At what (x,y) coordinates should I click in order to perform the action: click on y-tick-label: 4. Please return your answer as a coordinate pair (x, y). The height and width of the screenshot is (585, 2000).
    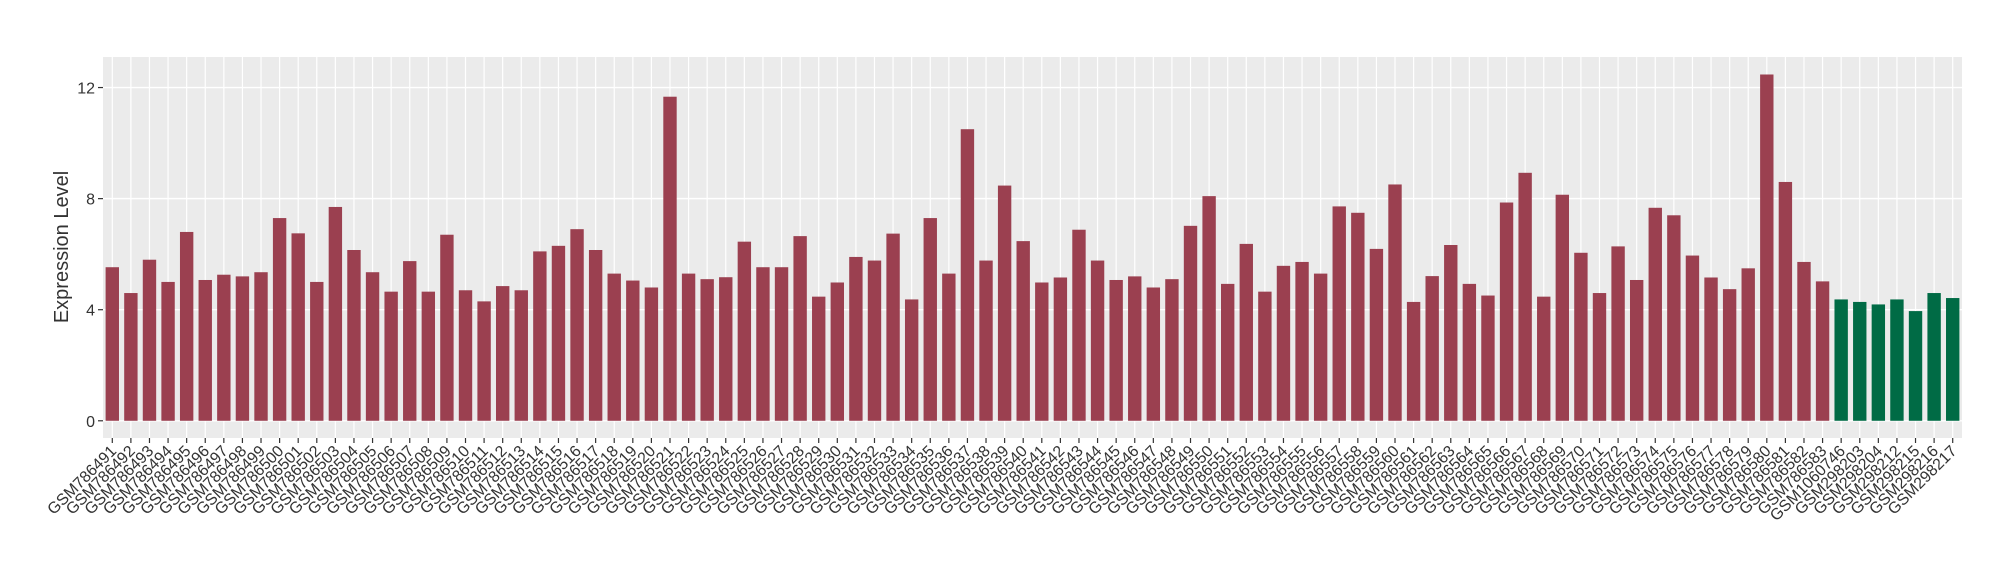
    Looking at the image, I should click on (90, 311).